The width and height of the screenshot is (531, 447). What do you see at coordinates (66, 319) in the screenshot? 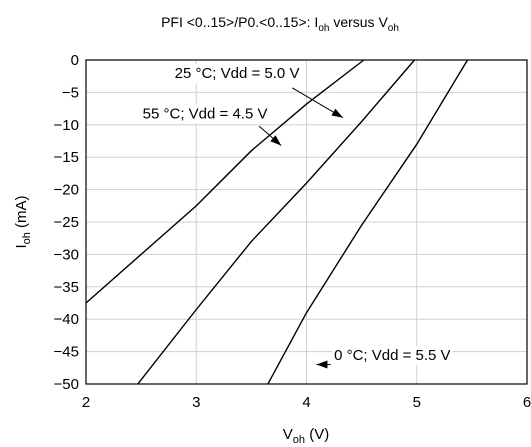
I see `y-tick-label: −40` at bounding box center [66, 319].